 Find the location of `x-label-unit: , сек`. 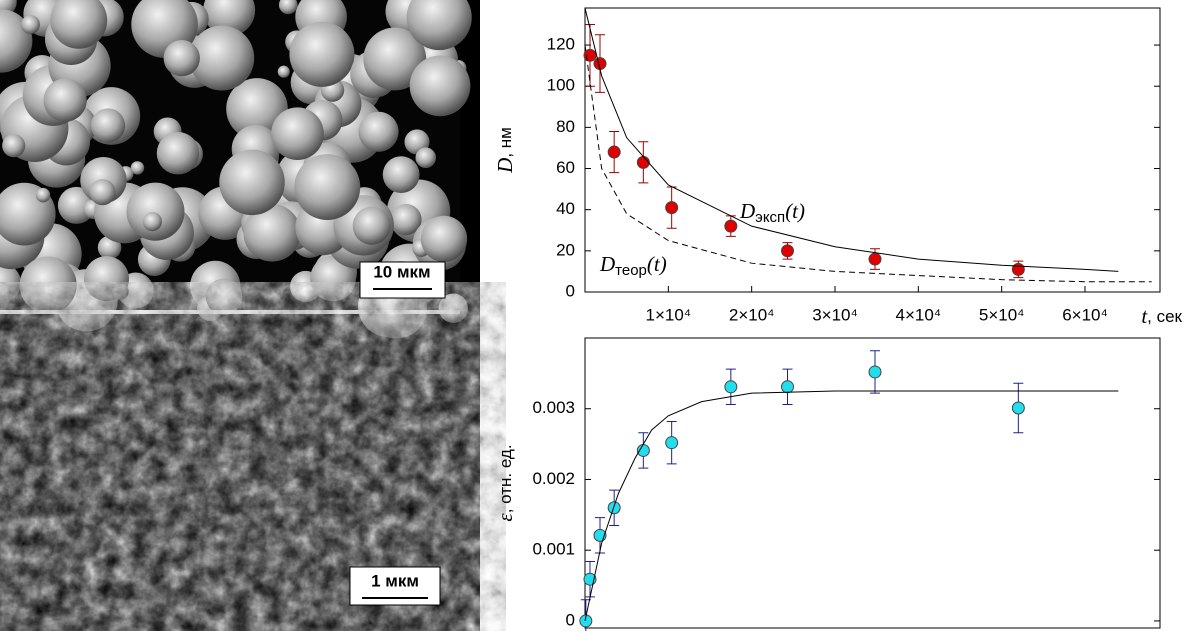

x-label-unit: , сек is located at coordinates (1164, 316).